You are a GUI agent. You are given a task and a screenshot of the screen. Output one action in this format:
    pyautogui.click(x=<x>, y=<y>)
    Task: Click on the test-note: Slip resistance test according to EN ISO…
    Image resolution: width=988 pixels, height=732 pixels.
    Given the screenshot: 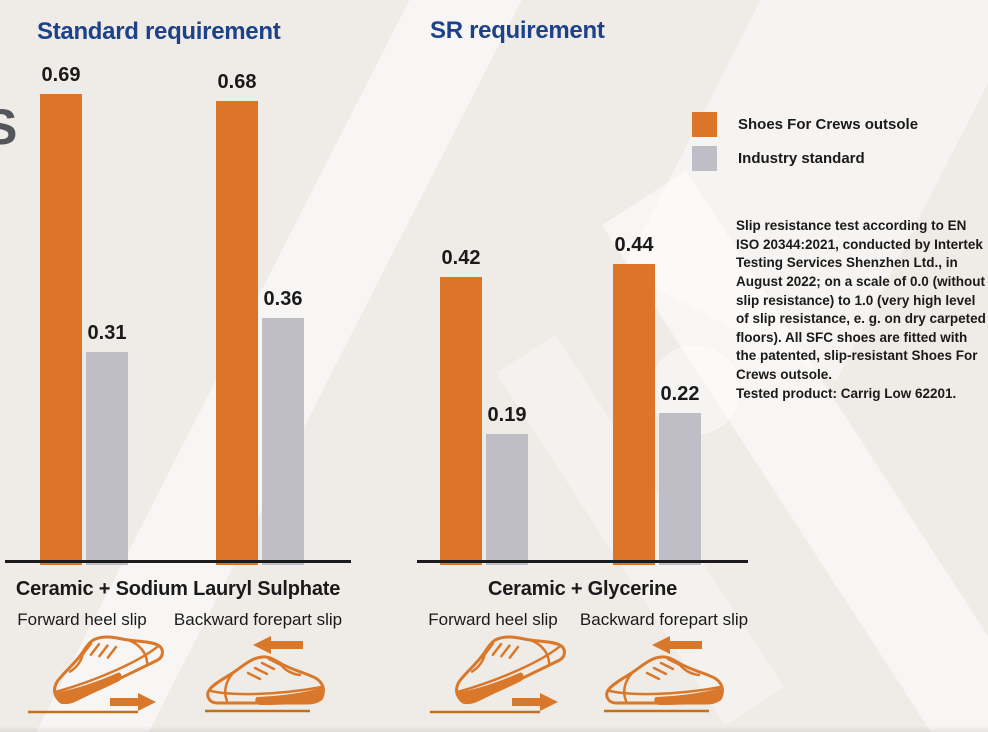 What is the action you would take?
    pyautogui.click(x=862, y=310)
    